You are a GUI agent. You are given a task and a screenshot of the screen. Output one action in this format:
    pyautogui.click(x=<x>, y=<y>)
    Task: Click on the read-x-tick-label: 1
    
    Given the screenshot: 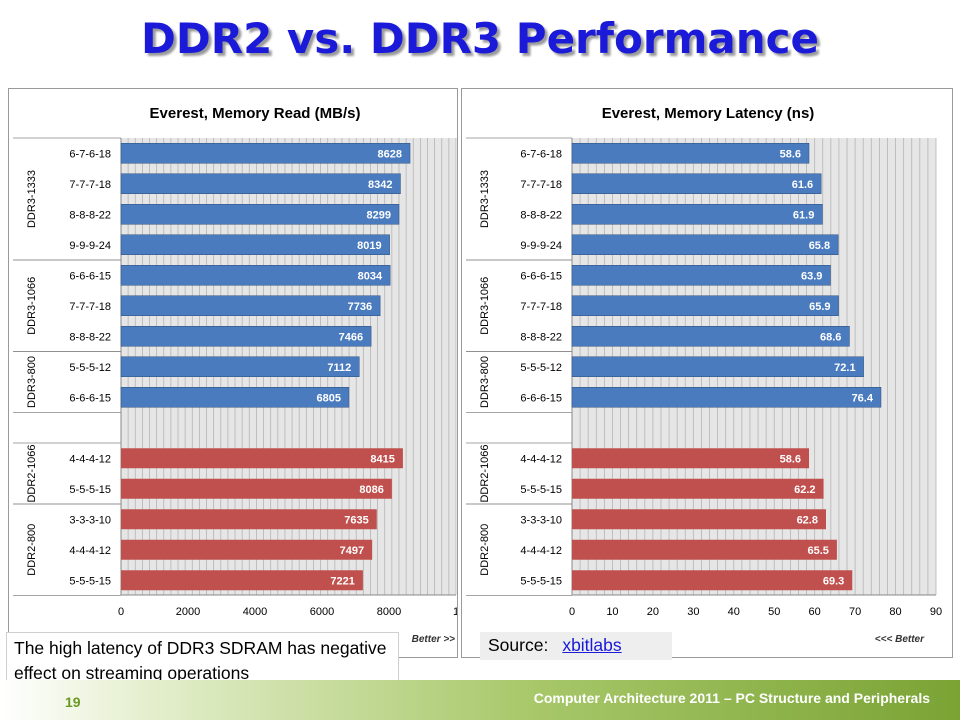 What is the action you would take?
    pyautogui.click(x=455, y=612)
    